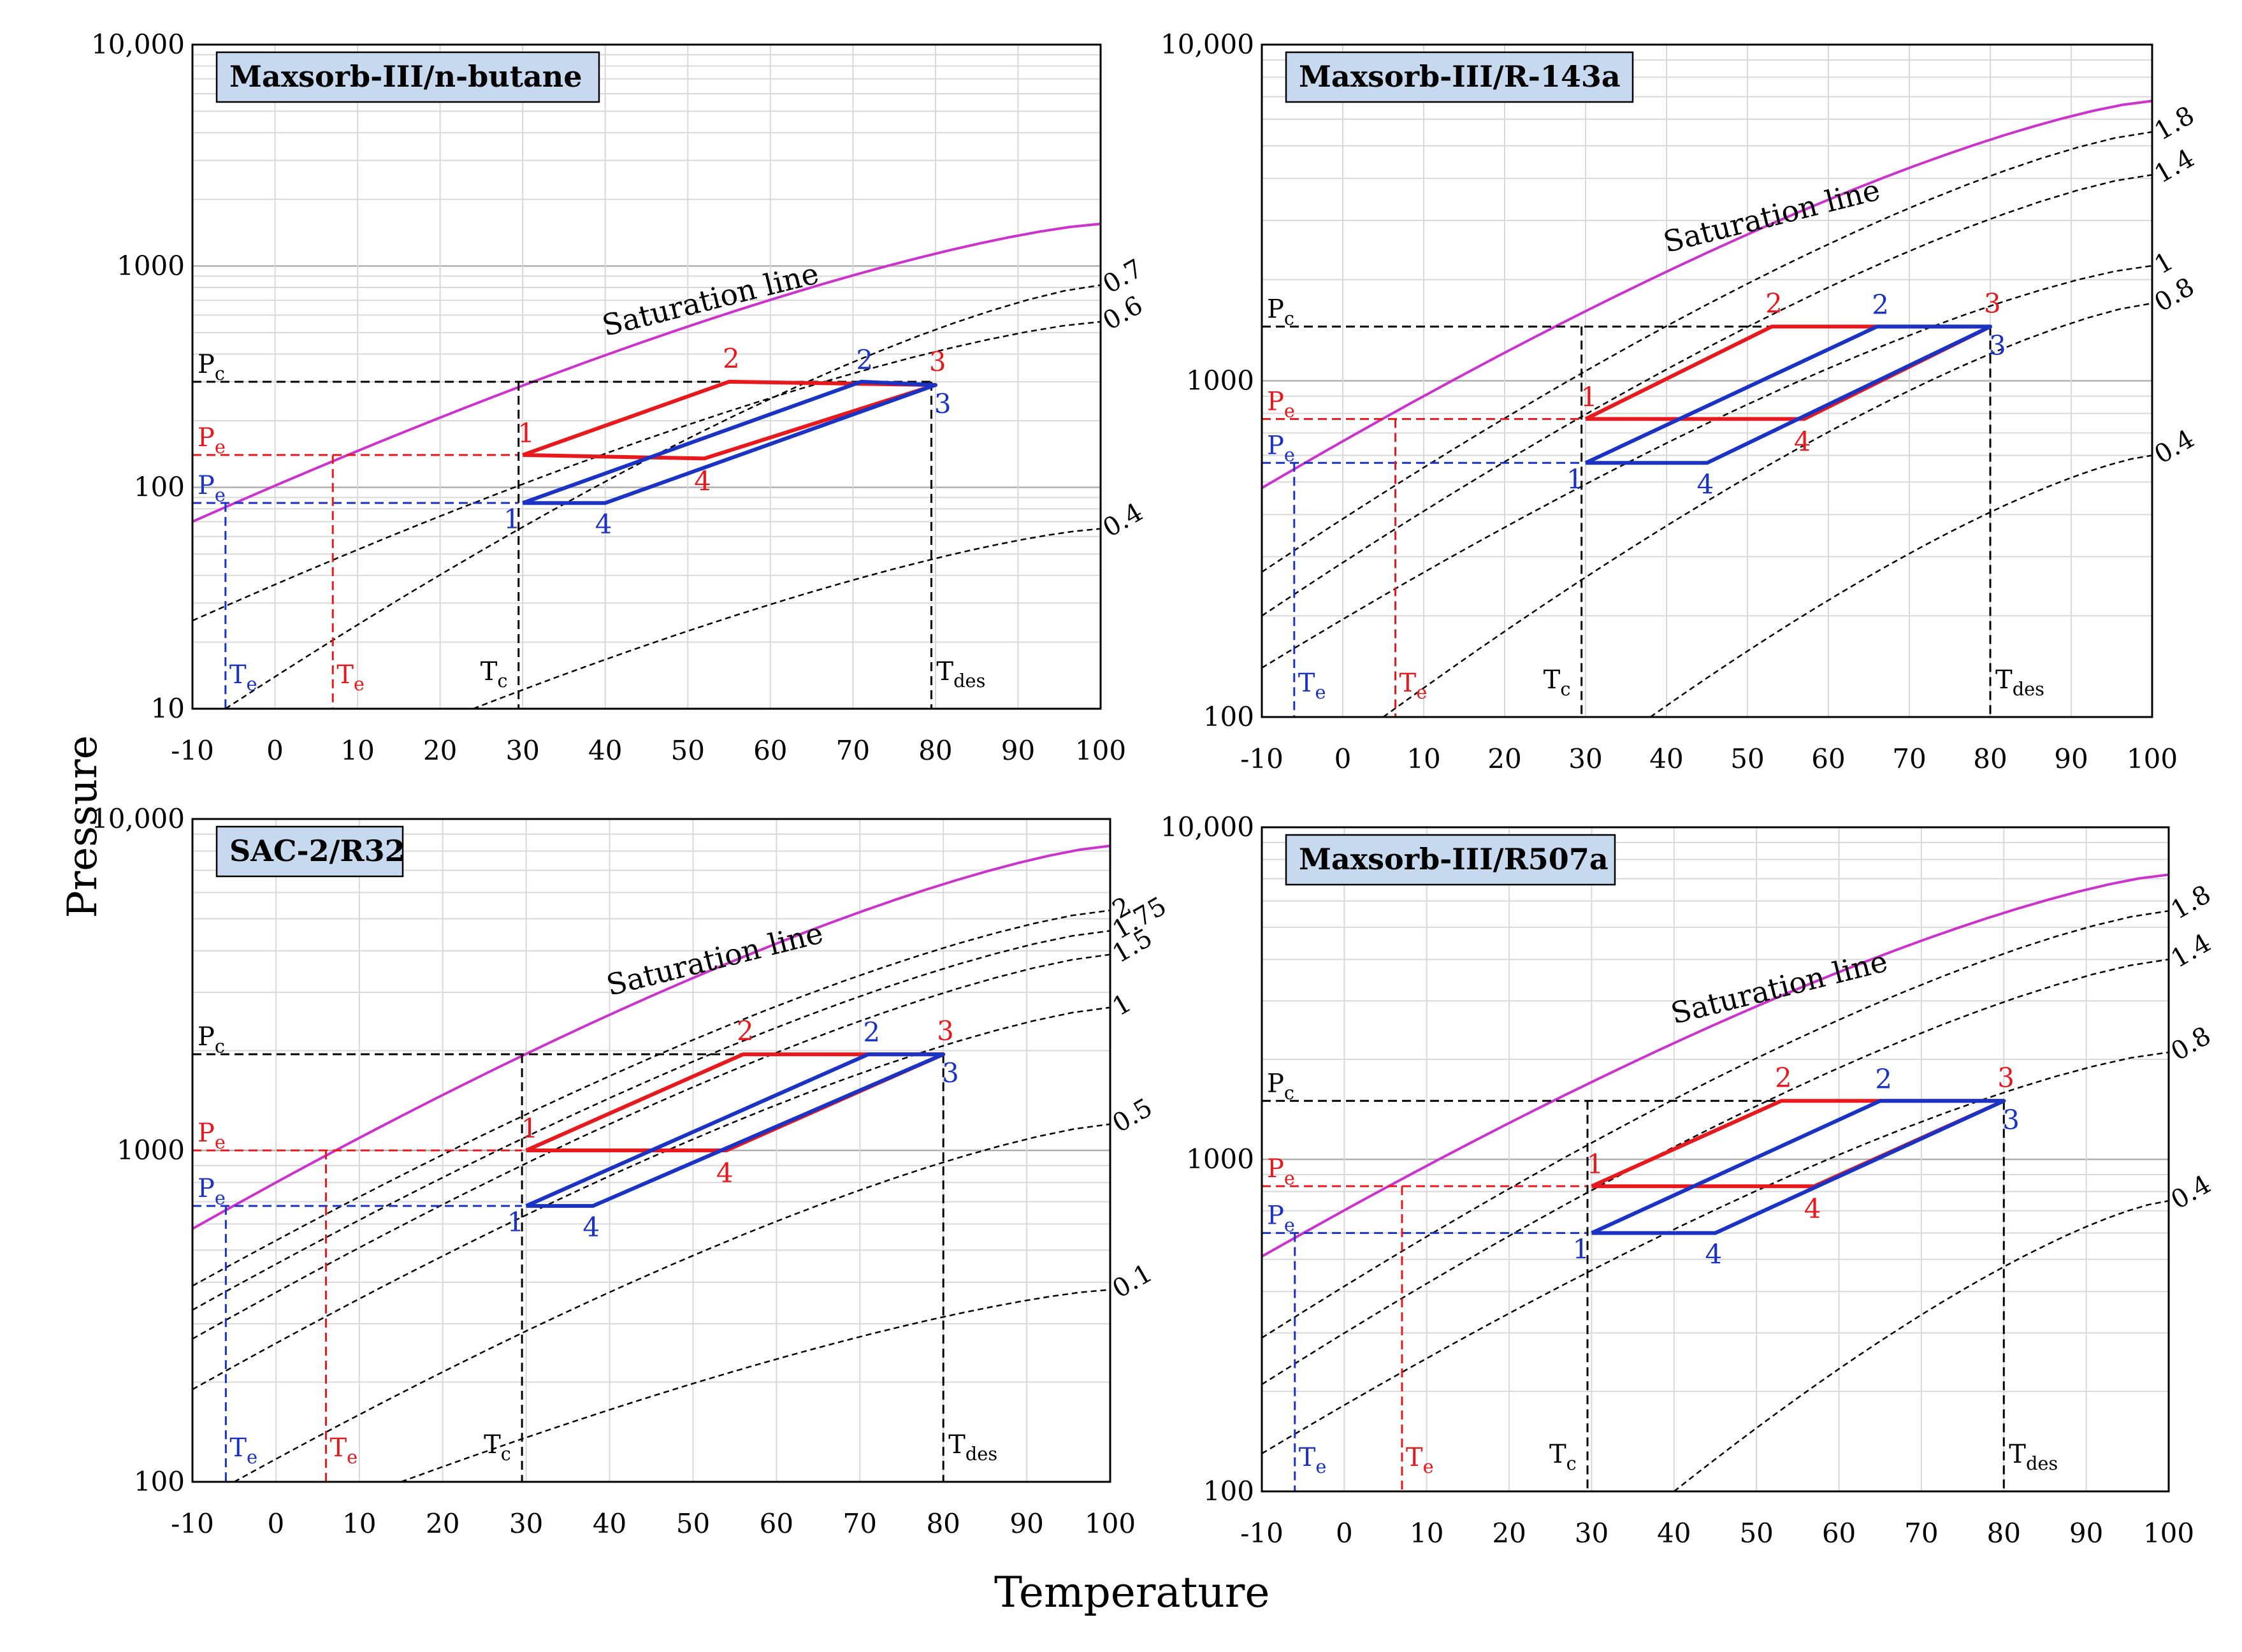 This screenshot has width=2242, height=1652. Describe the element at coordinates (2174, 295) in the screenshot. I see `isostere-label: 0.8` at that location.